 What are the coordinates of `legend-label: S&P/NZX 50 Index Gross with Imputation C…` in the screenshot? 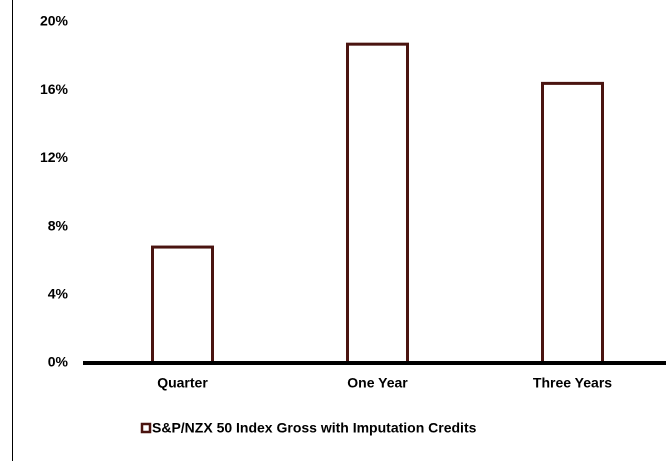 It's located at (314, 428).